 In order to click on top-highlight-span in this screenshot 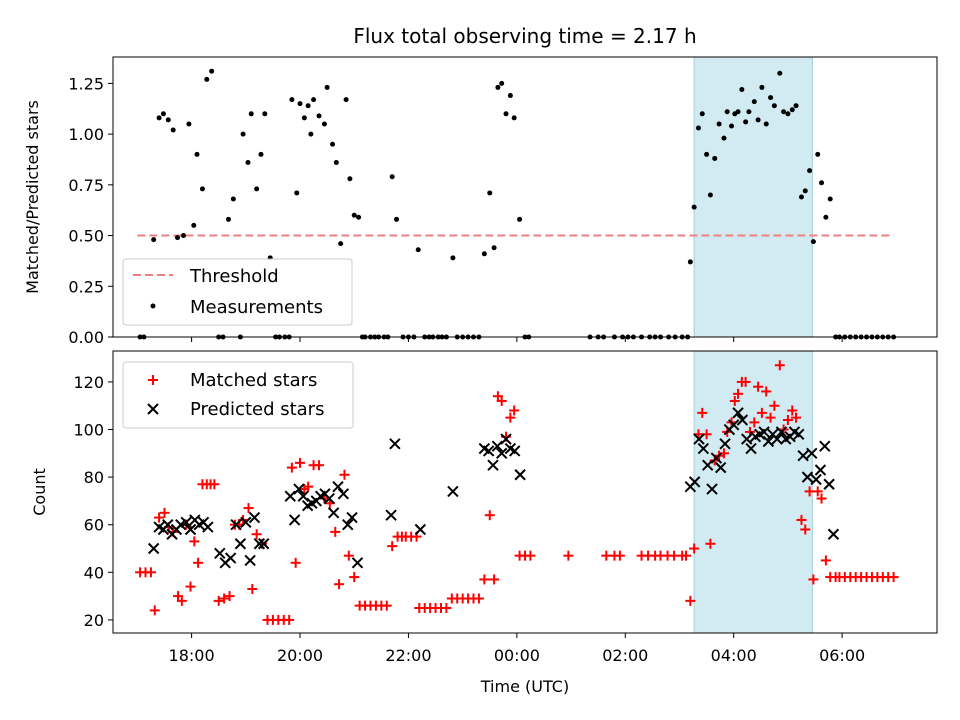, I will do `click(753, 197)`.